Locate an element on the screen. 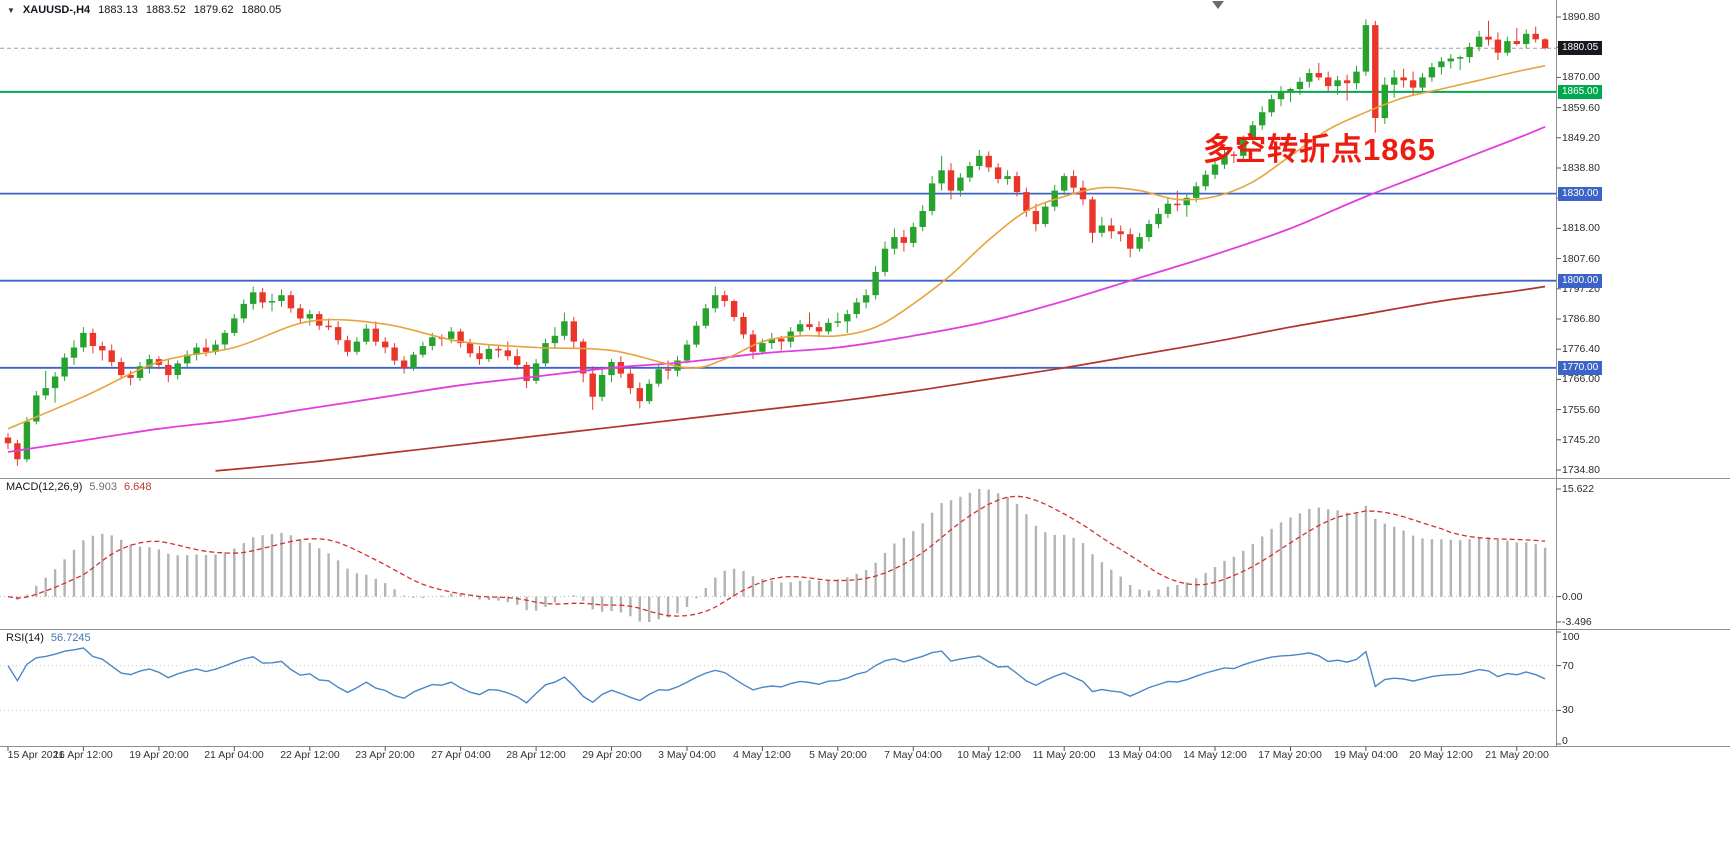 The height and width of the screenshot is (841, 1730). time-axis-label: 23 Apr 20:00 is located at coordinates (385, 755).